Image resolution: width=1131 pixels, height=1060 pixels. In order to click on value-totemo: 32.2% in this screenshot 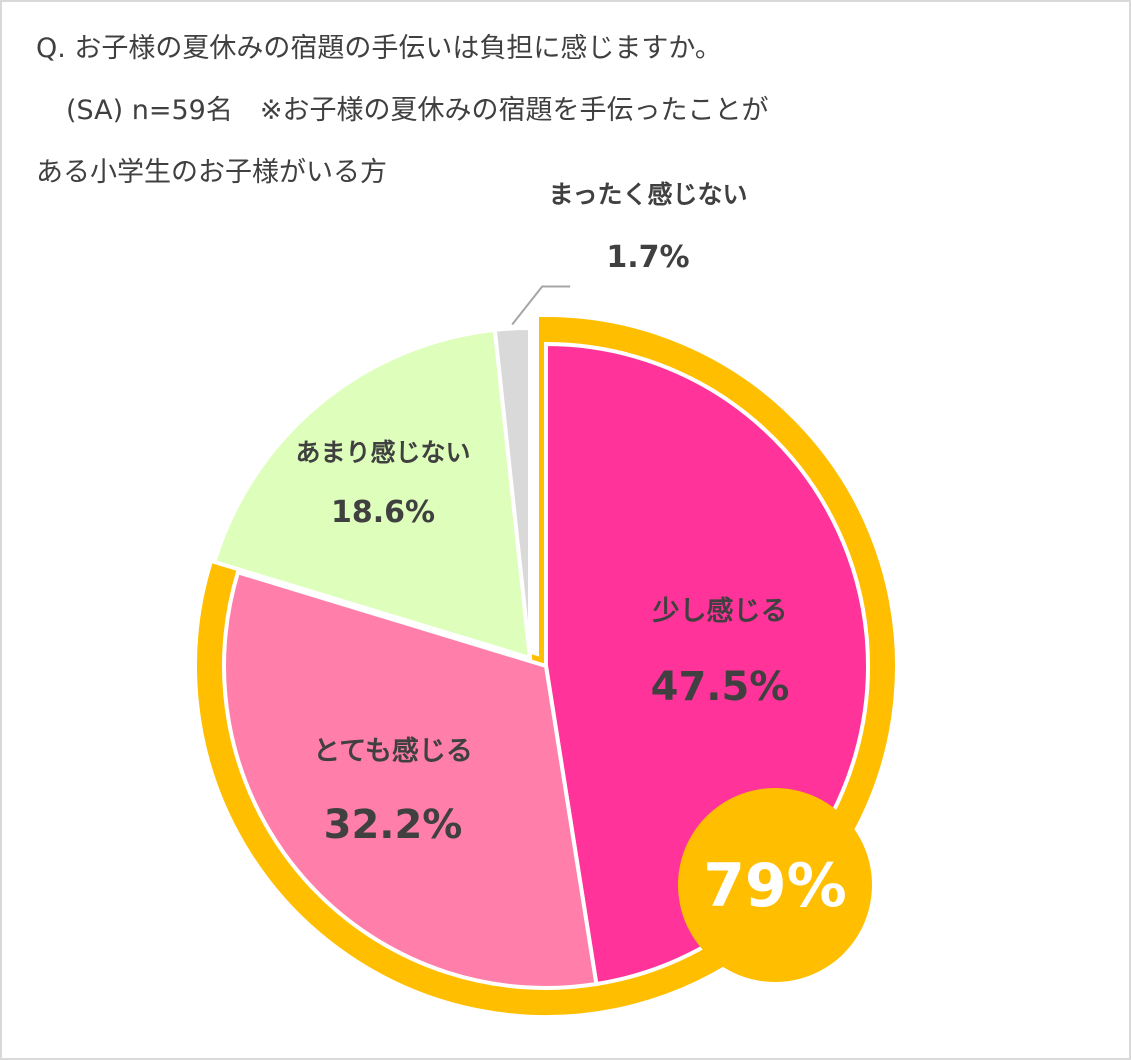, I will do `click(393, 825)`.